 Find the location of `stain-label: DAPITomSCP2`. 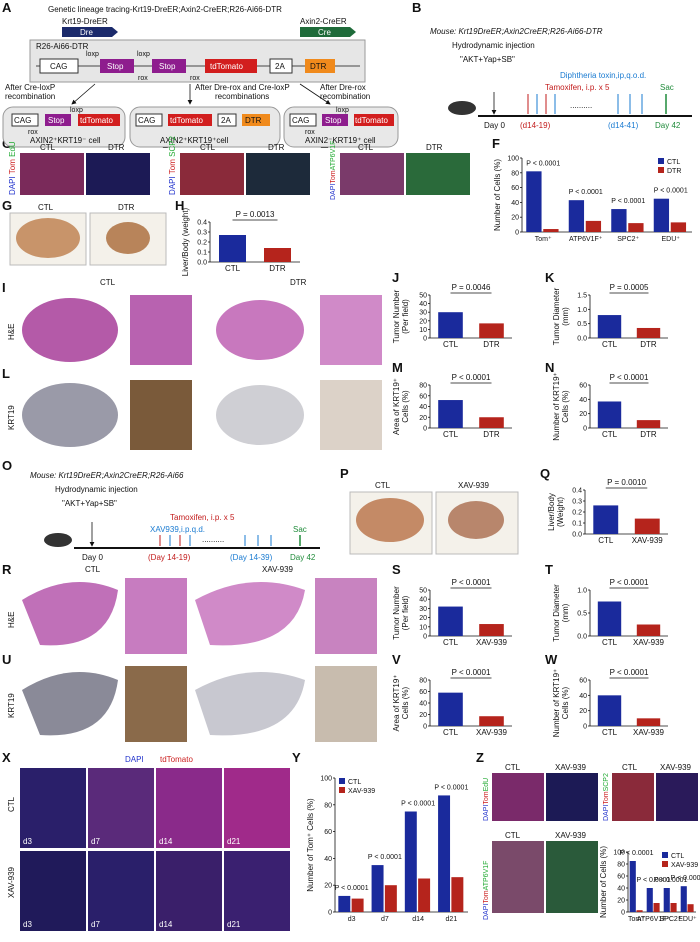

stain-label: DAPITomSCP2 is located at coordinates (606, 797).